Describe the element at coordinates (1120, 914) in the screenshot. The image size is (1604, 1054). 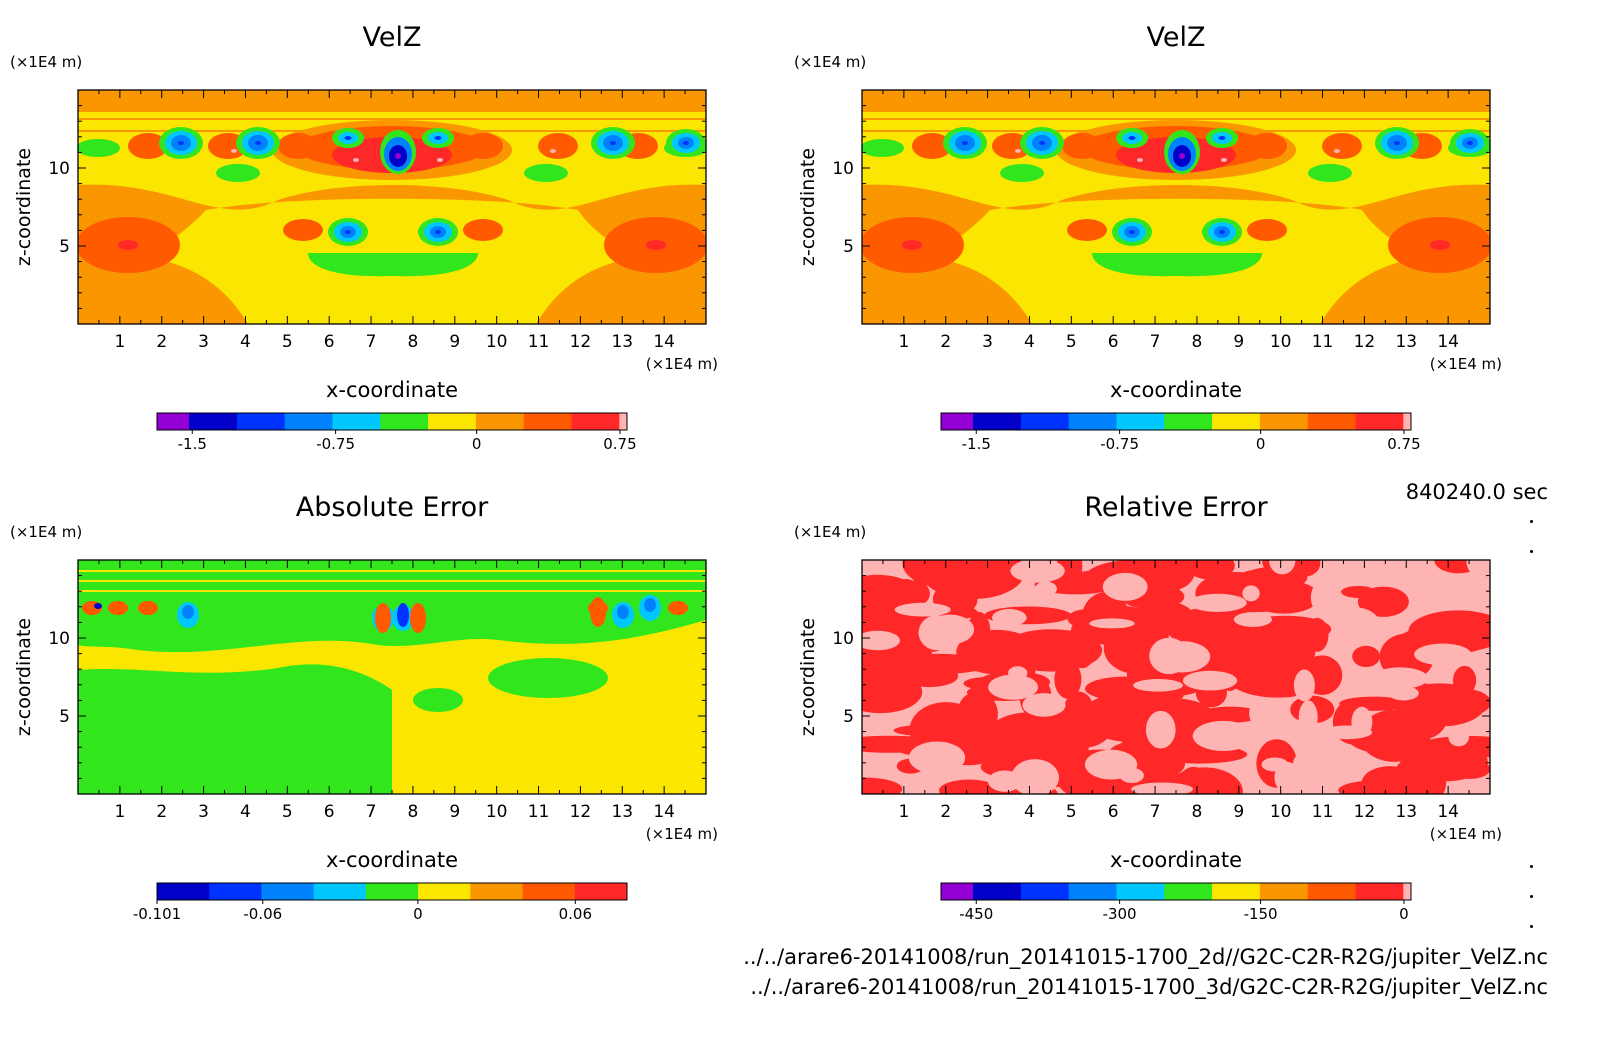
I see `colorbar-tick-label: -300` at that location.